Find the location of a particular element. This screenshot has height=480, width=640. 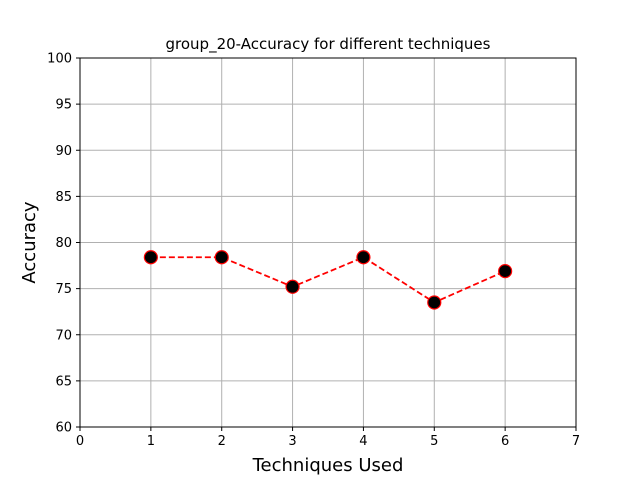

y-tick-label: 75 is located at coordinates (63, 289).